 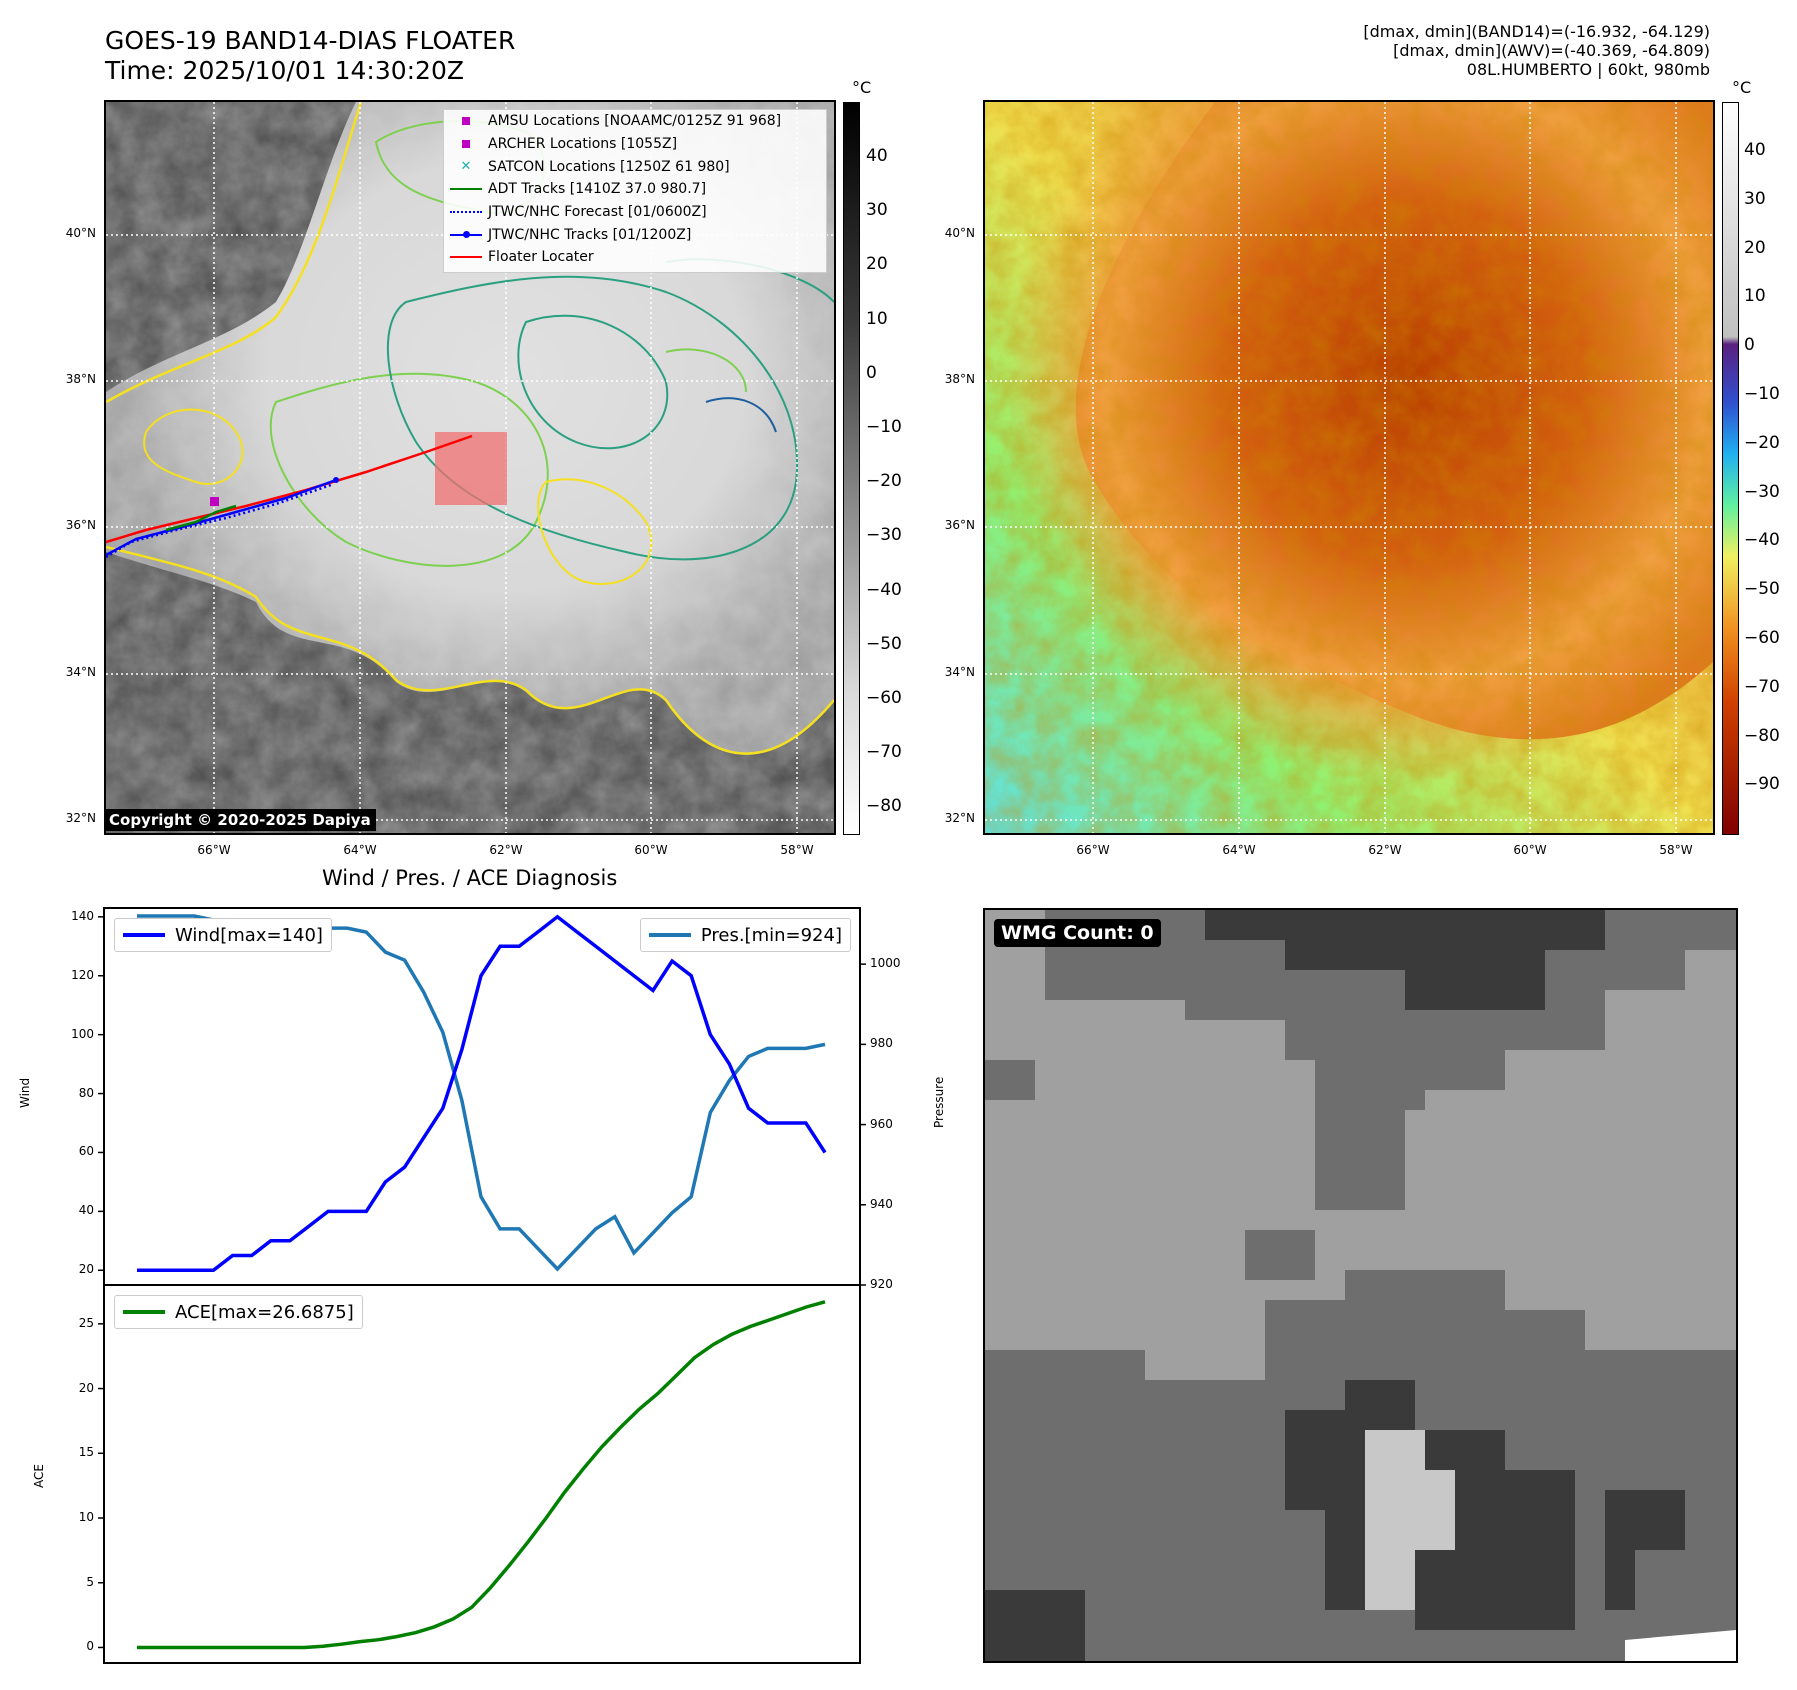 I want to click on wind-legend: Wind[max=140], so click(x=223, y=935).